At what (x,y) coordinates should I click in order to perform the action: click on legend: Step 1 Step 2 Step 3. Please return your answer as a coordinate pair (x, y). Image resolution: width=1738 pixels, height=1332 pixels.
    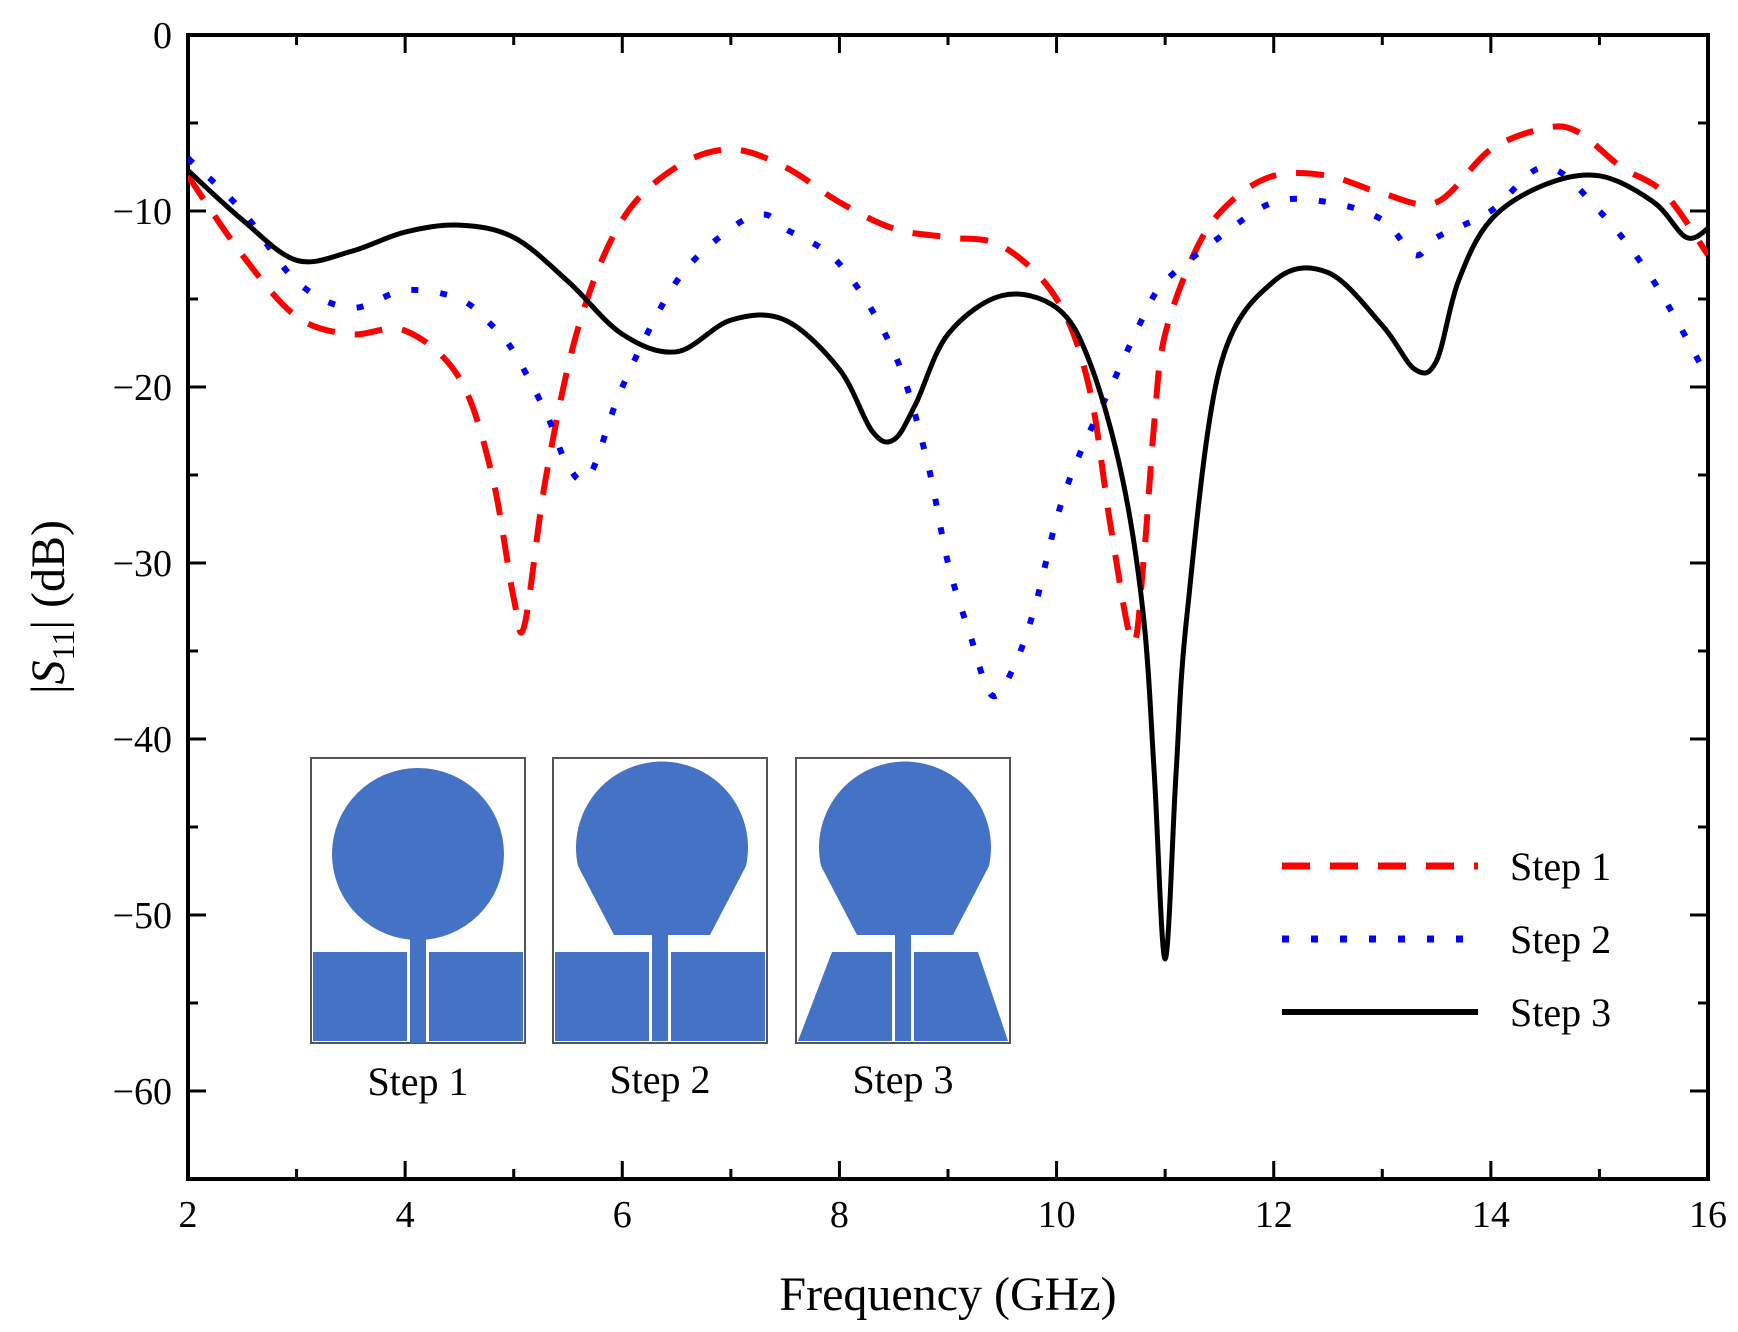
    Looking at the image, I should click on (1446, 939).